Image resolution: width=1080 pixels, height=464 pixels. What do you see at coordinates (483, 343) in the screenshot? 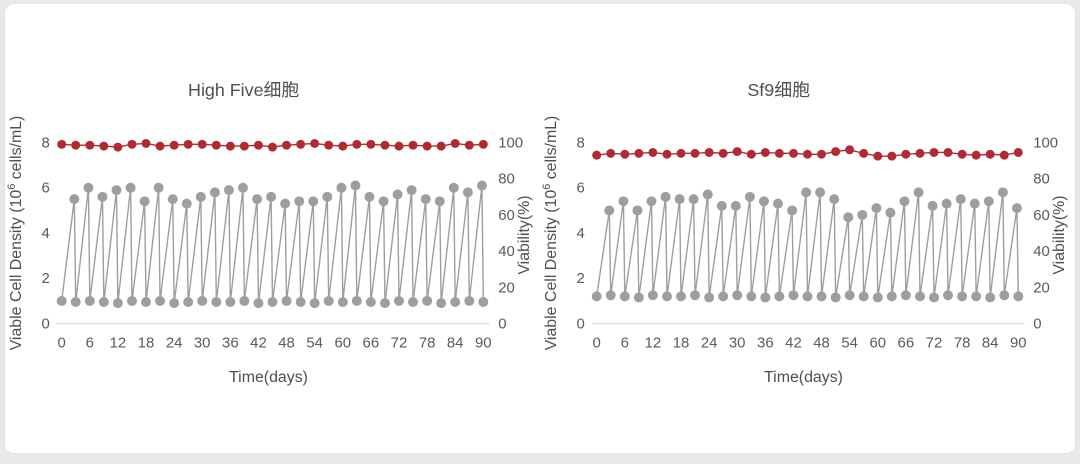
I see `x-tick-label: 90` at bounding box center [483, 343].